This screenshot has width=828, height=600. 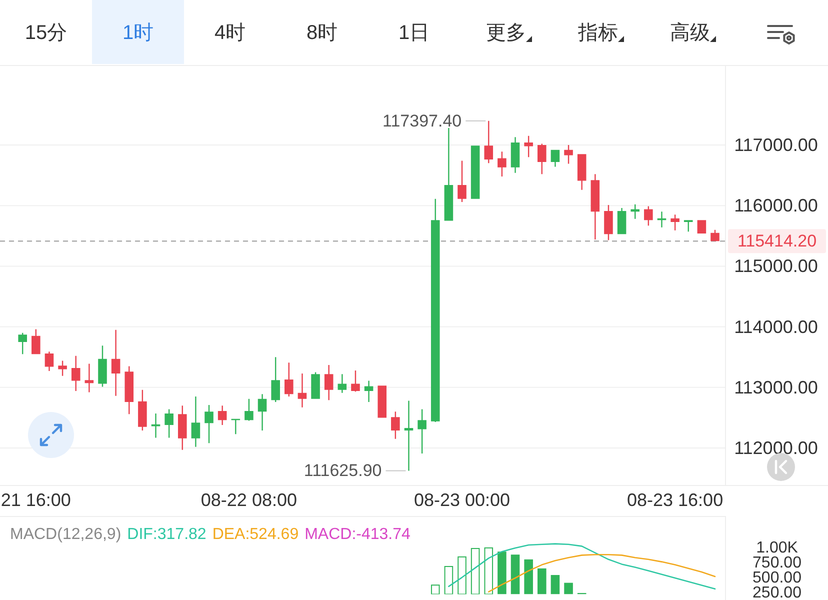 What do you see at coordinates (776, 387) in the screenshot?
I see `y-tick-label: 113000.00` at bounding box center [776, 387].